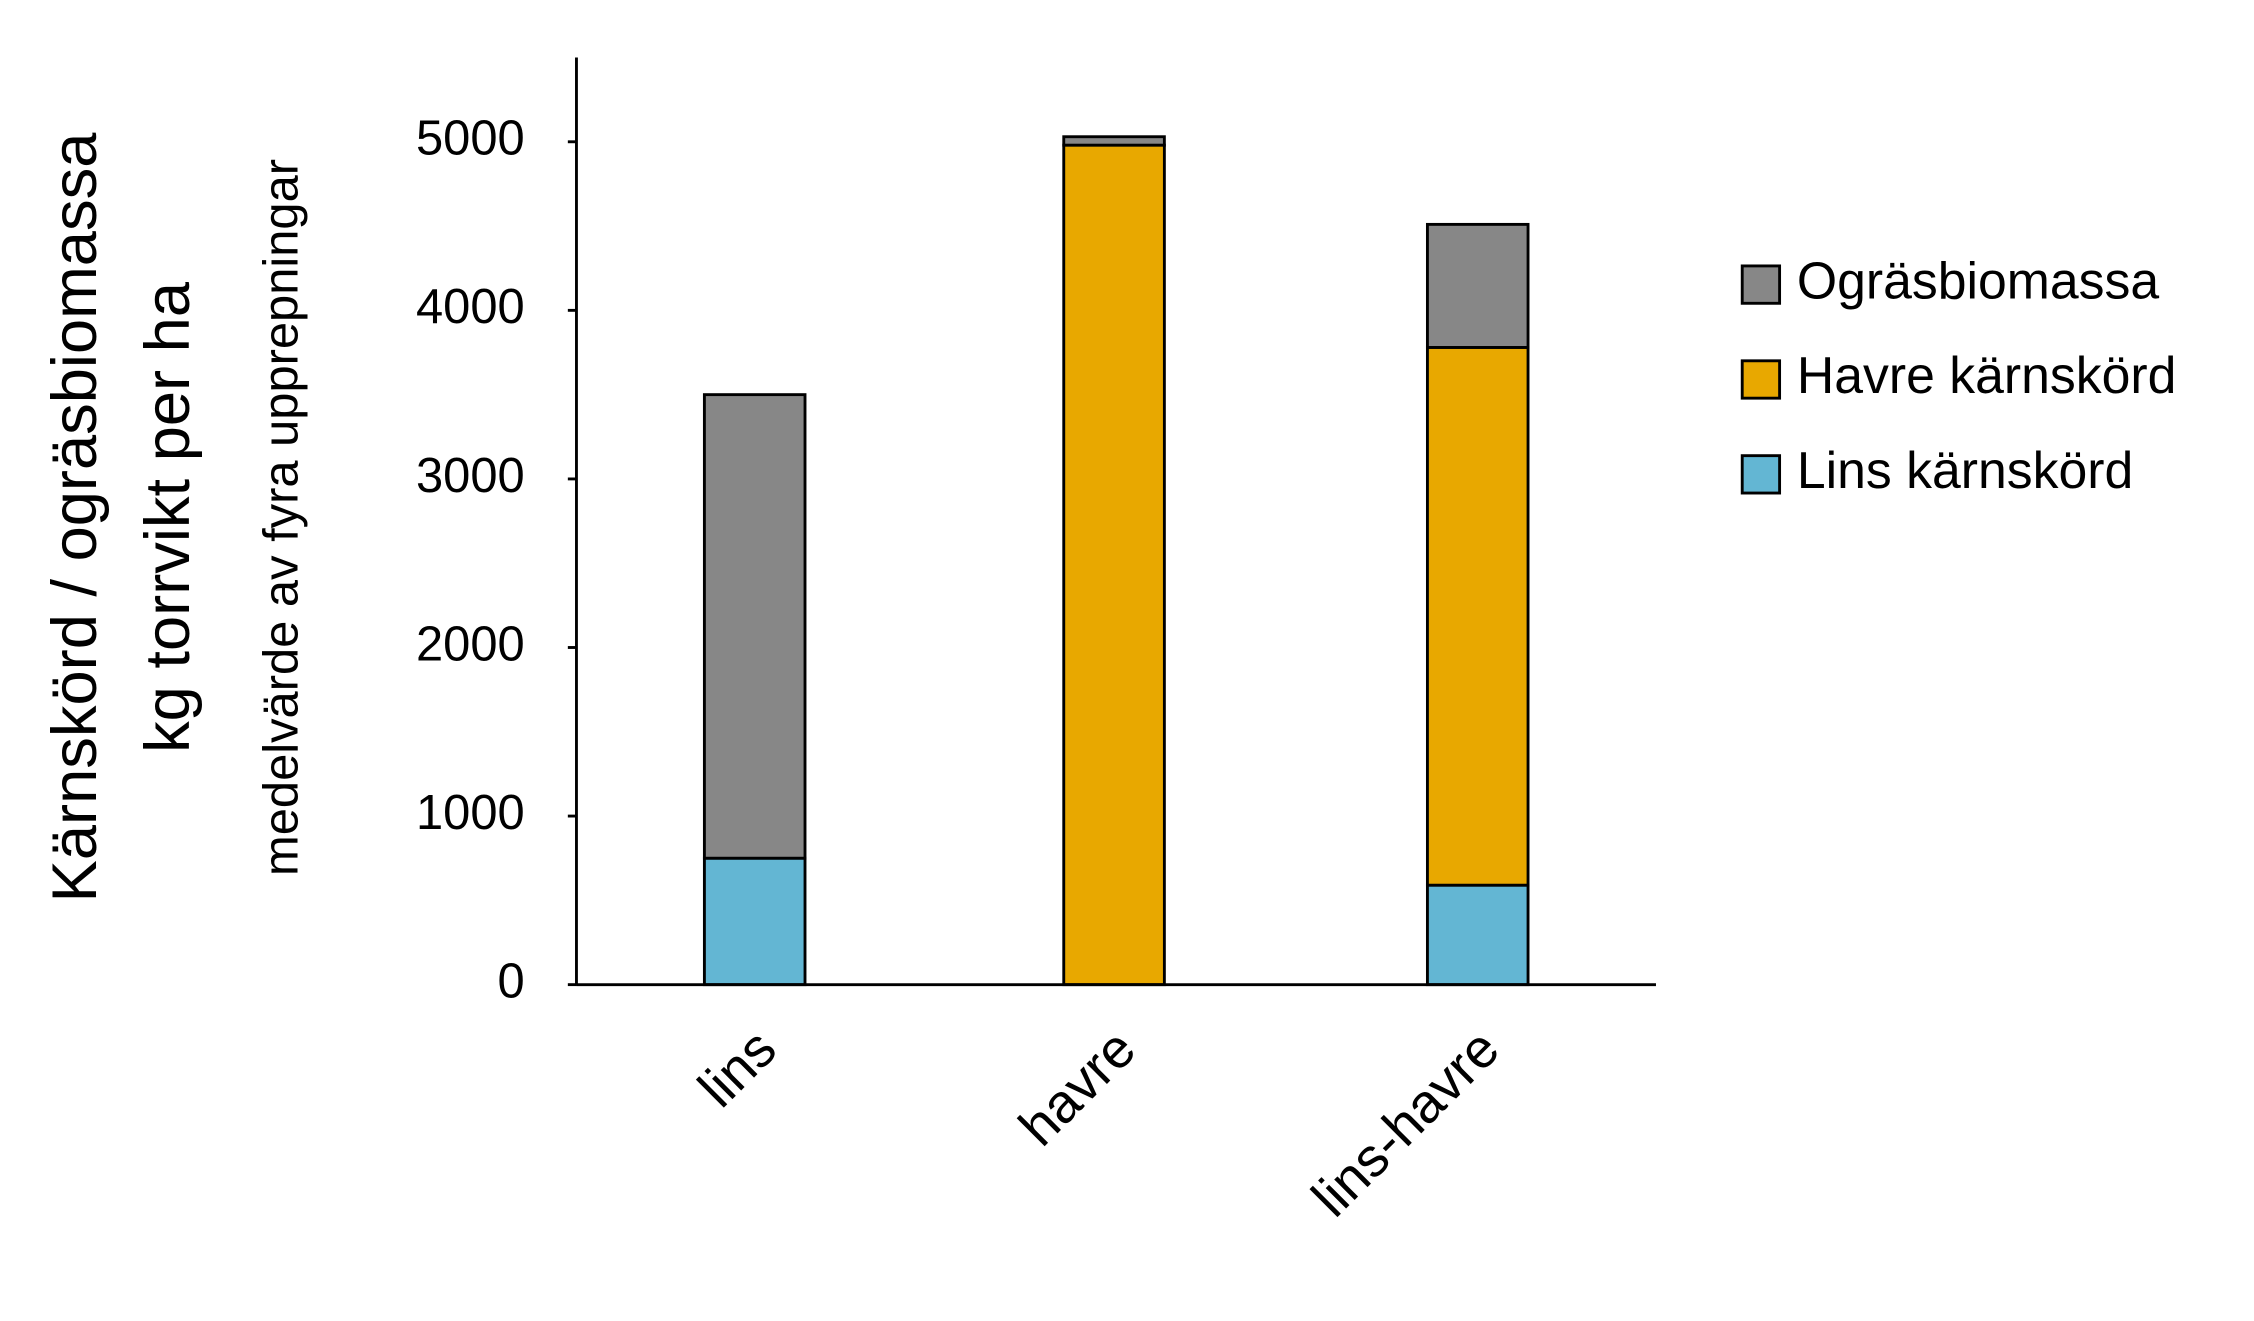  What do you see at coordinates (511, 982) in the screenshot?
I see `y-tick-label: 0` at bounding box center [511, 982].